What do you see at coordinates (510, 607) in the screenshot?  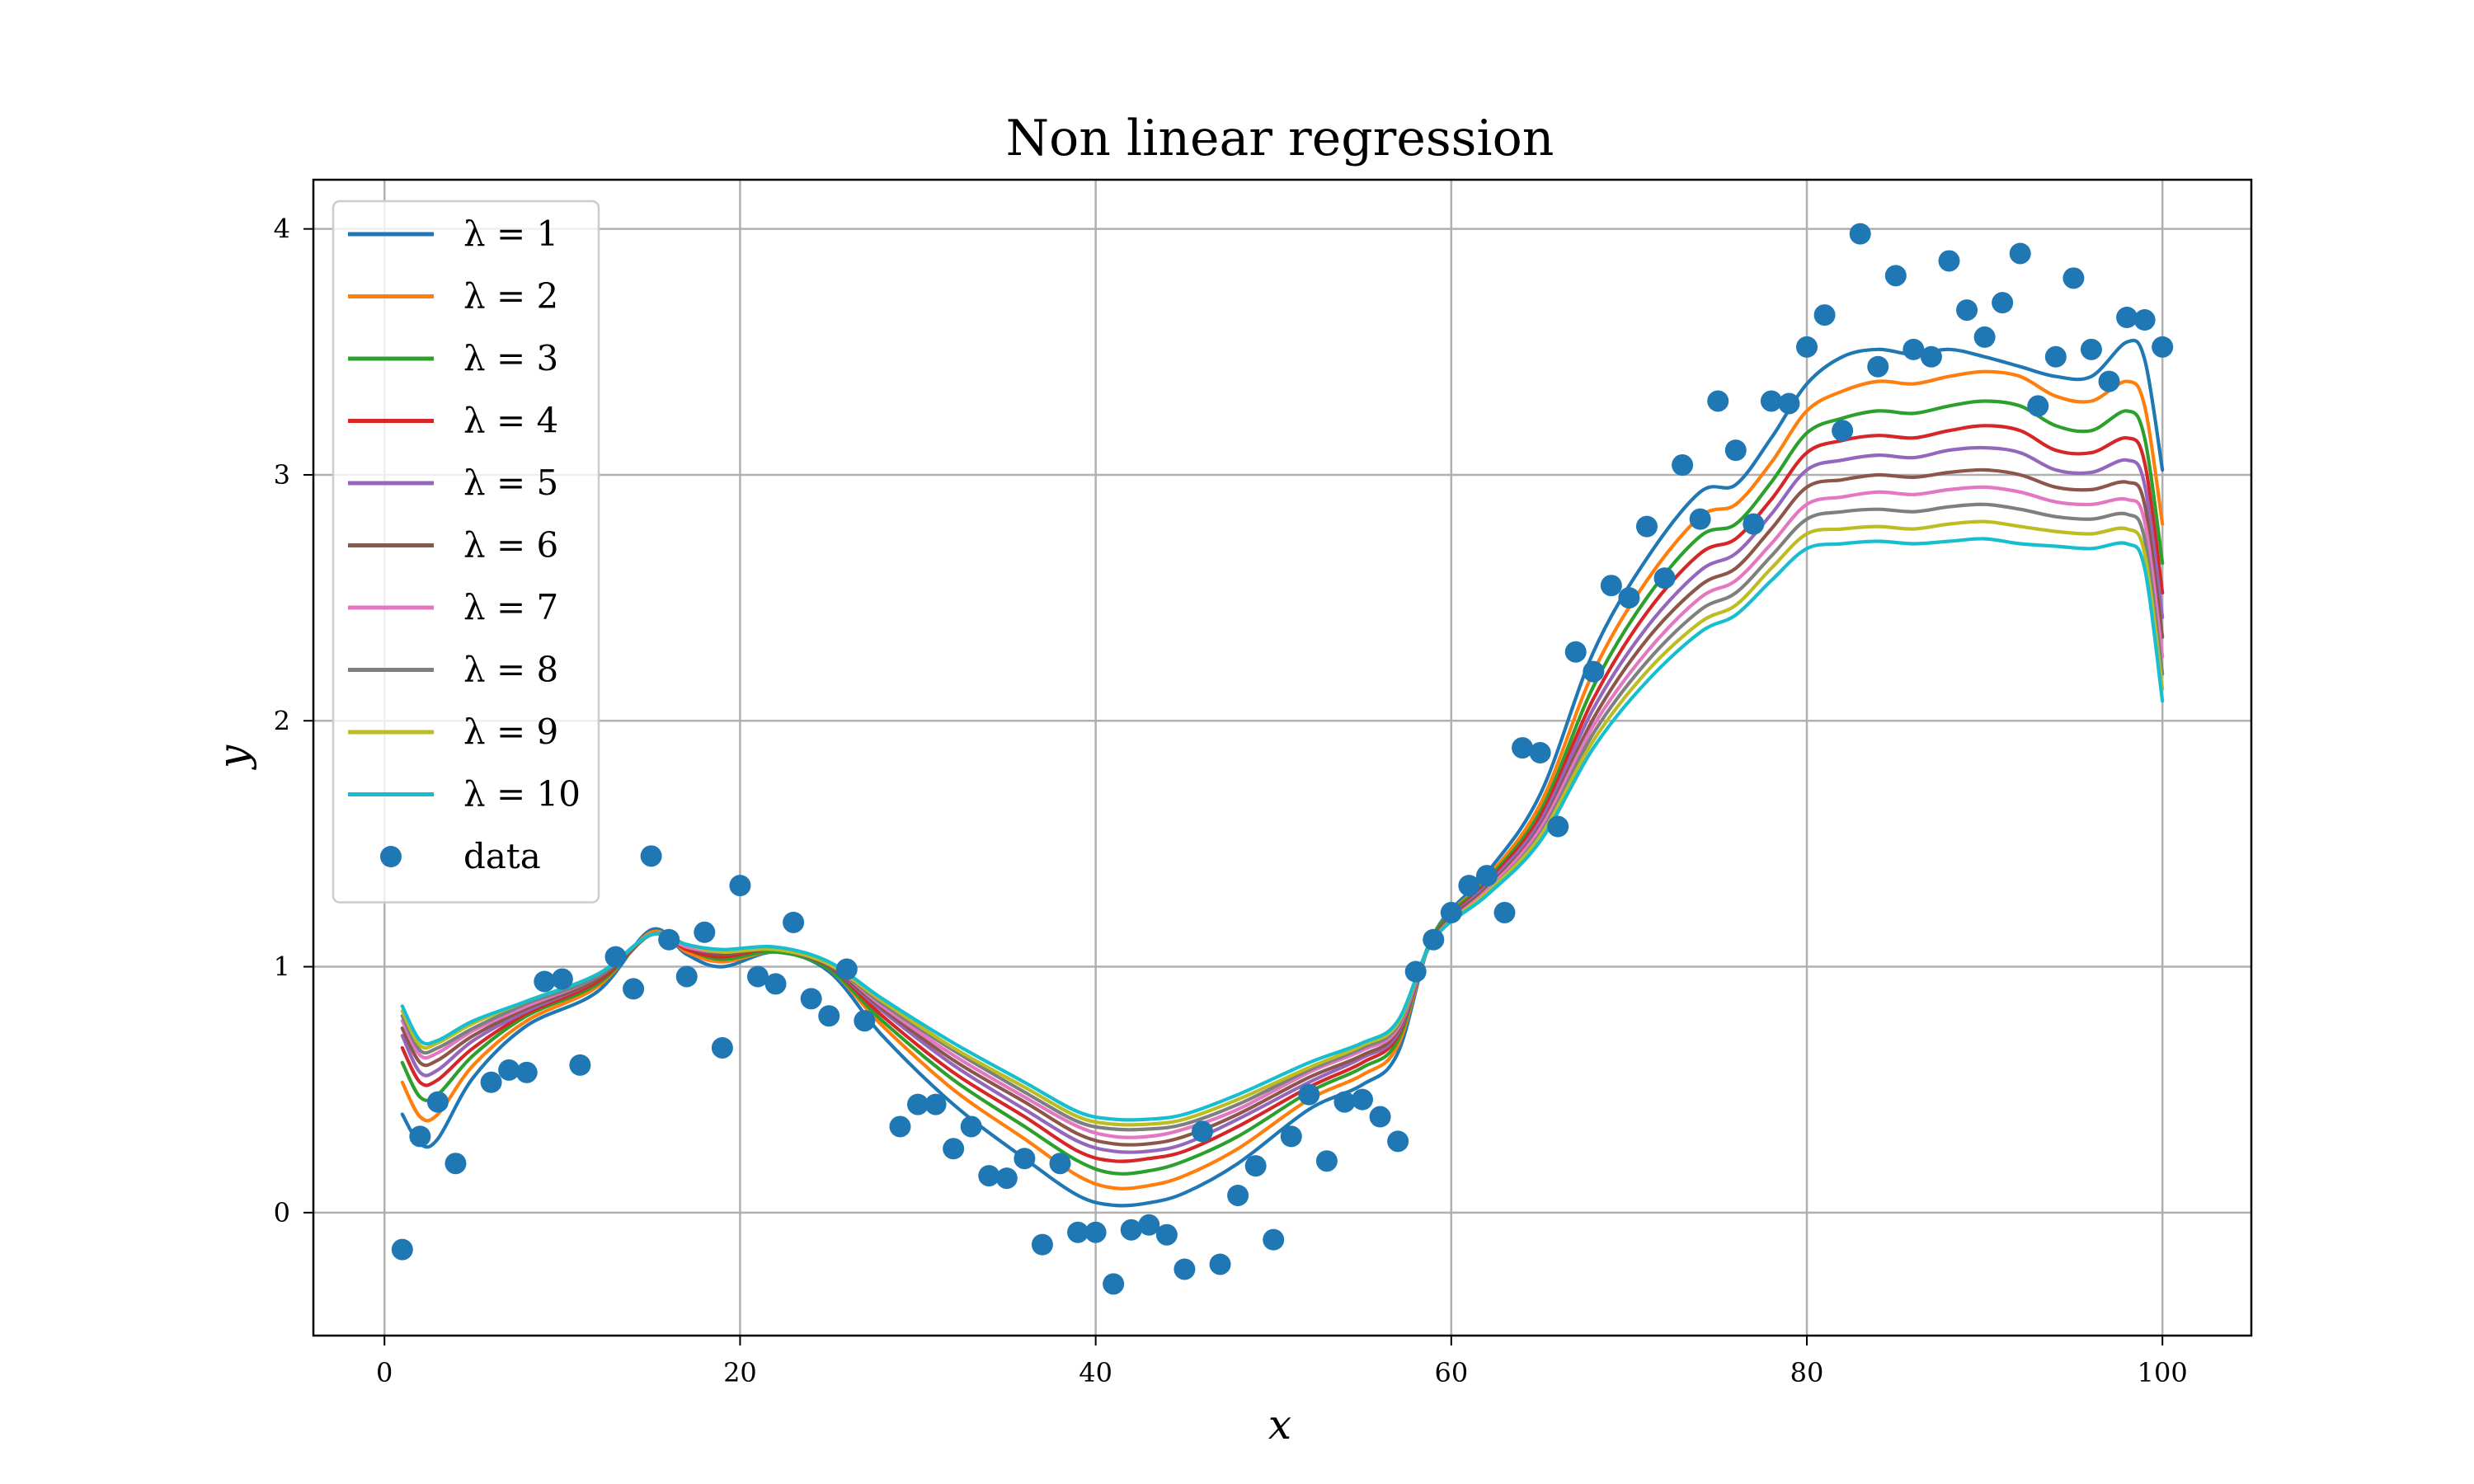 I see `legend-label: λ = 7` at bounding box center [510, 607].